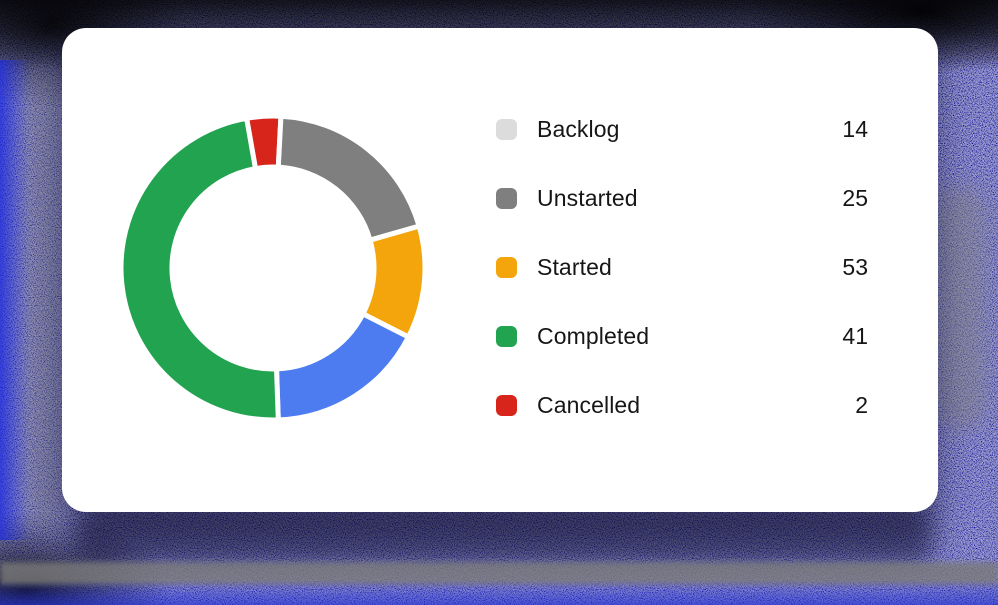  What do you see at coordinates (578, 128) in the screenshot?
I see `legend-label: Backlog` at bounding box center [578, 128].